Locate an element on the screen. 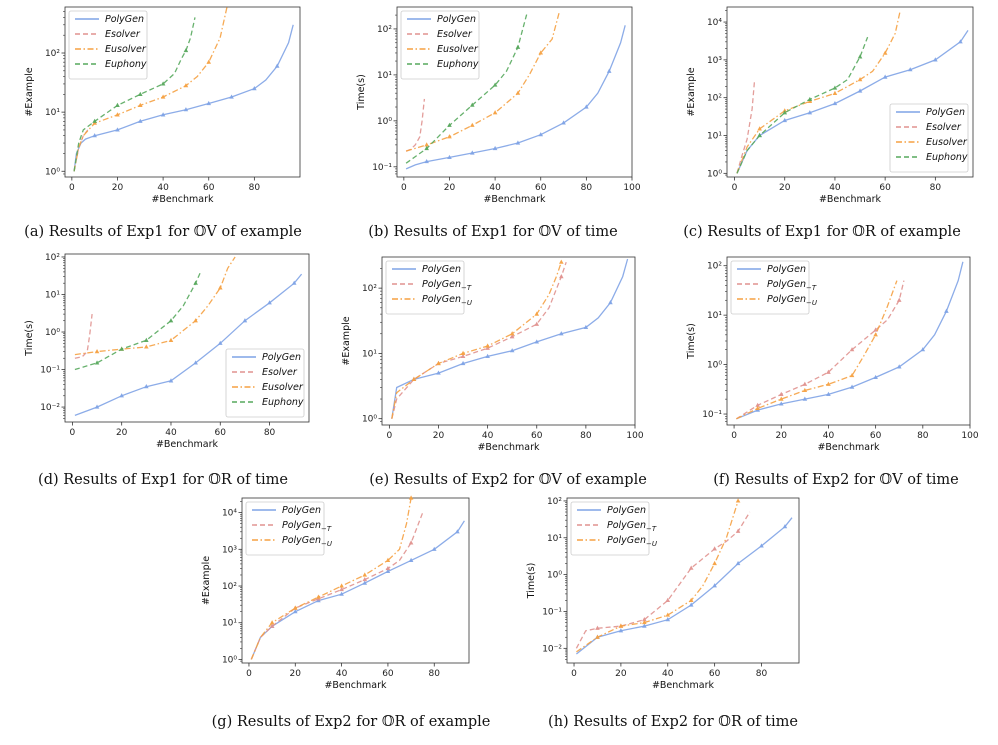  y-tick-label: 10⁴ is located at coordinates (229, 514).